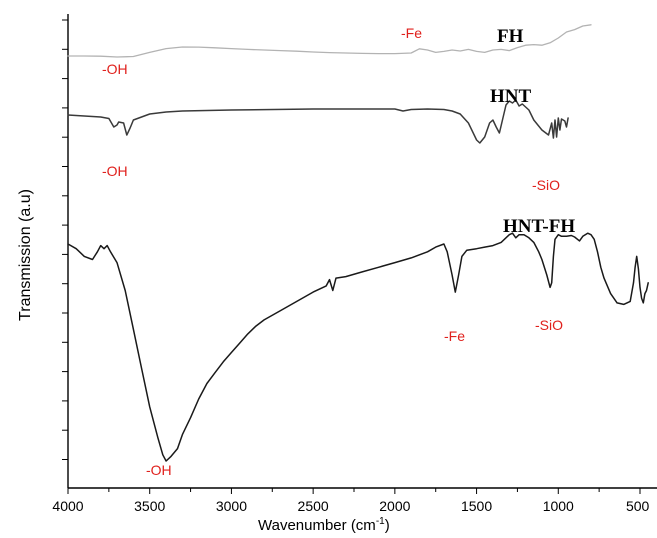  I want to click on y-axis-label: Transmission (a.u), so click(25, 255).